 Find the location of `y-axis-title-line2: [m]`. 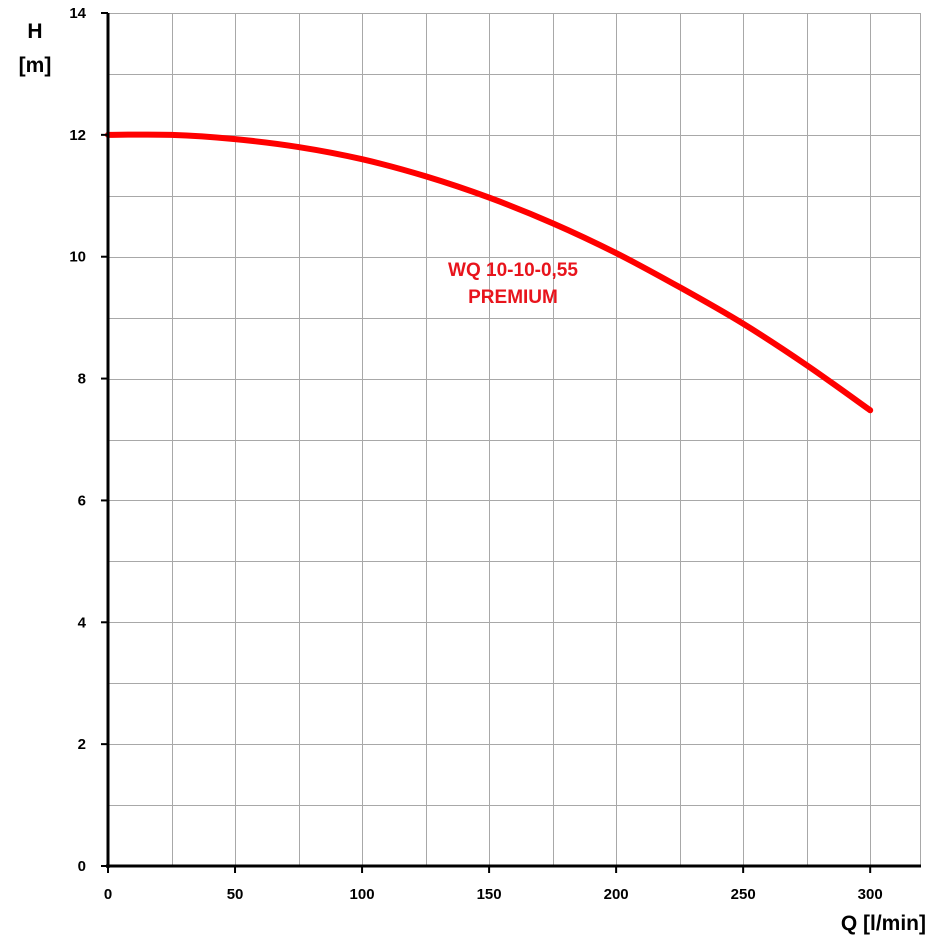

y-axis-title-line2: [m] is located at coordinates (35, 65).